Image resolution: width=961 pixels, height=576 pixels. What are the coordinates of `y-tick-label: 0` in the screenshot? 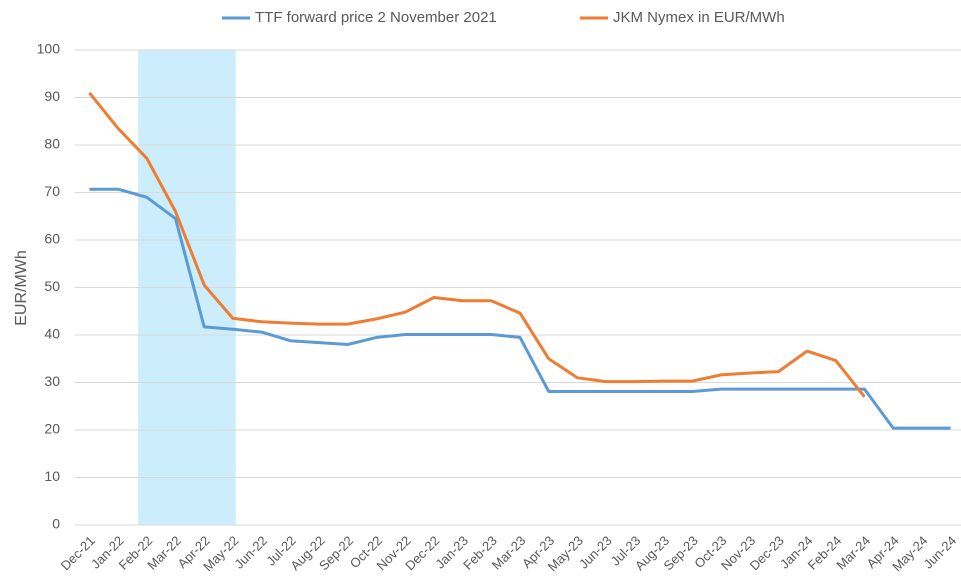 It's located at (56, 524).